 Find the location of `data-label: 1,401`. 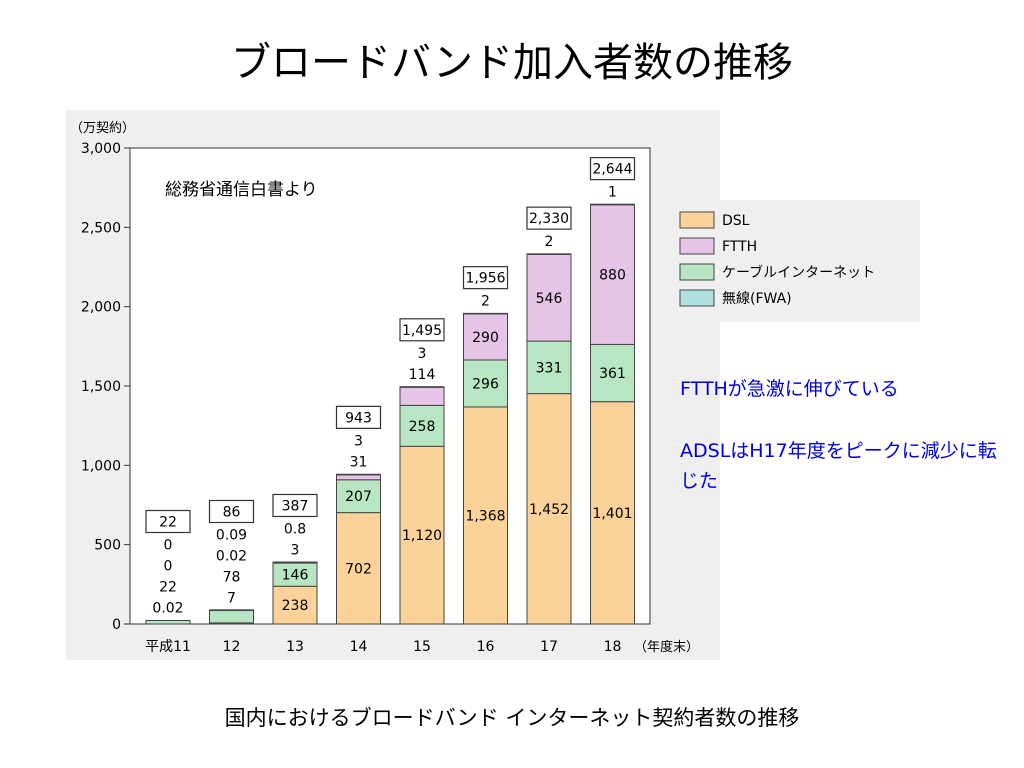

data-label: 1,401 is located at coordinates (612, 514).